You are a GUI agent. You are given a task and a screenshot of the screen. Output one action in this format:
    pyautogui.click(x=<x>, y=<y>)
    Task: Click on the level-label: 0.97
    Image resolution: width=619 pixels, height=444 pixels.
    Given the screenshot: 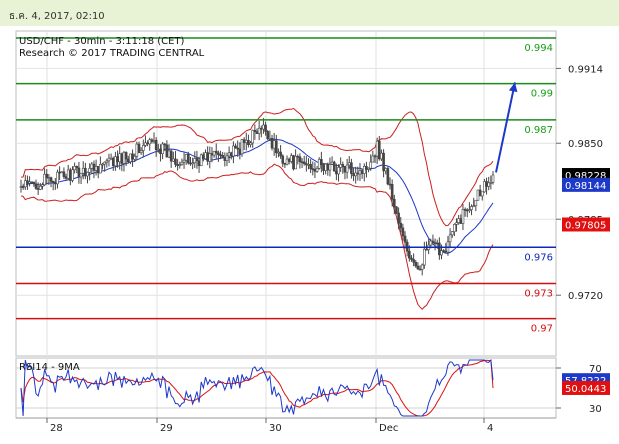 What is the action you would take?
    pyautogui.click(x=542, y=329)
    